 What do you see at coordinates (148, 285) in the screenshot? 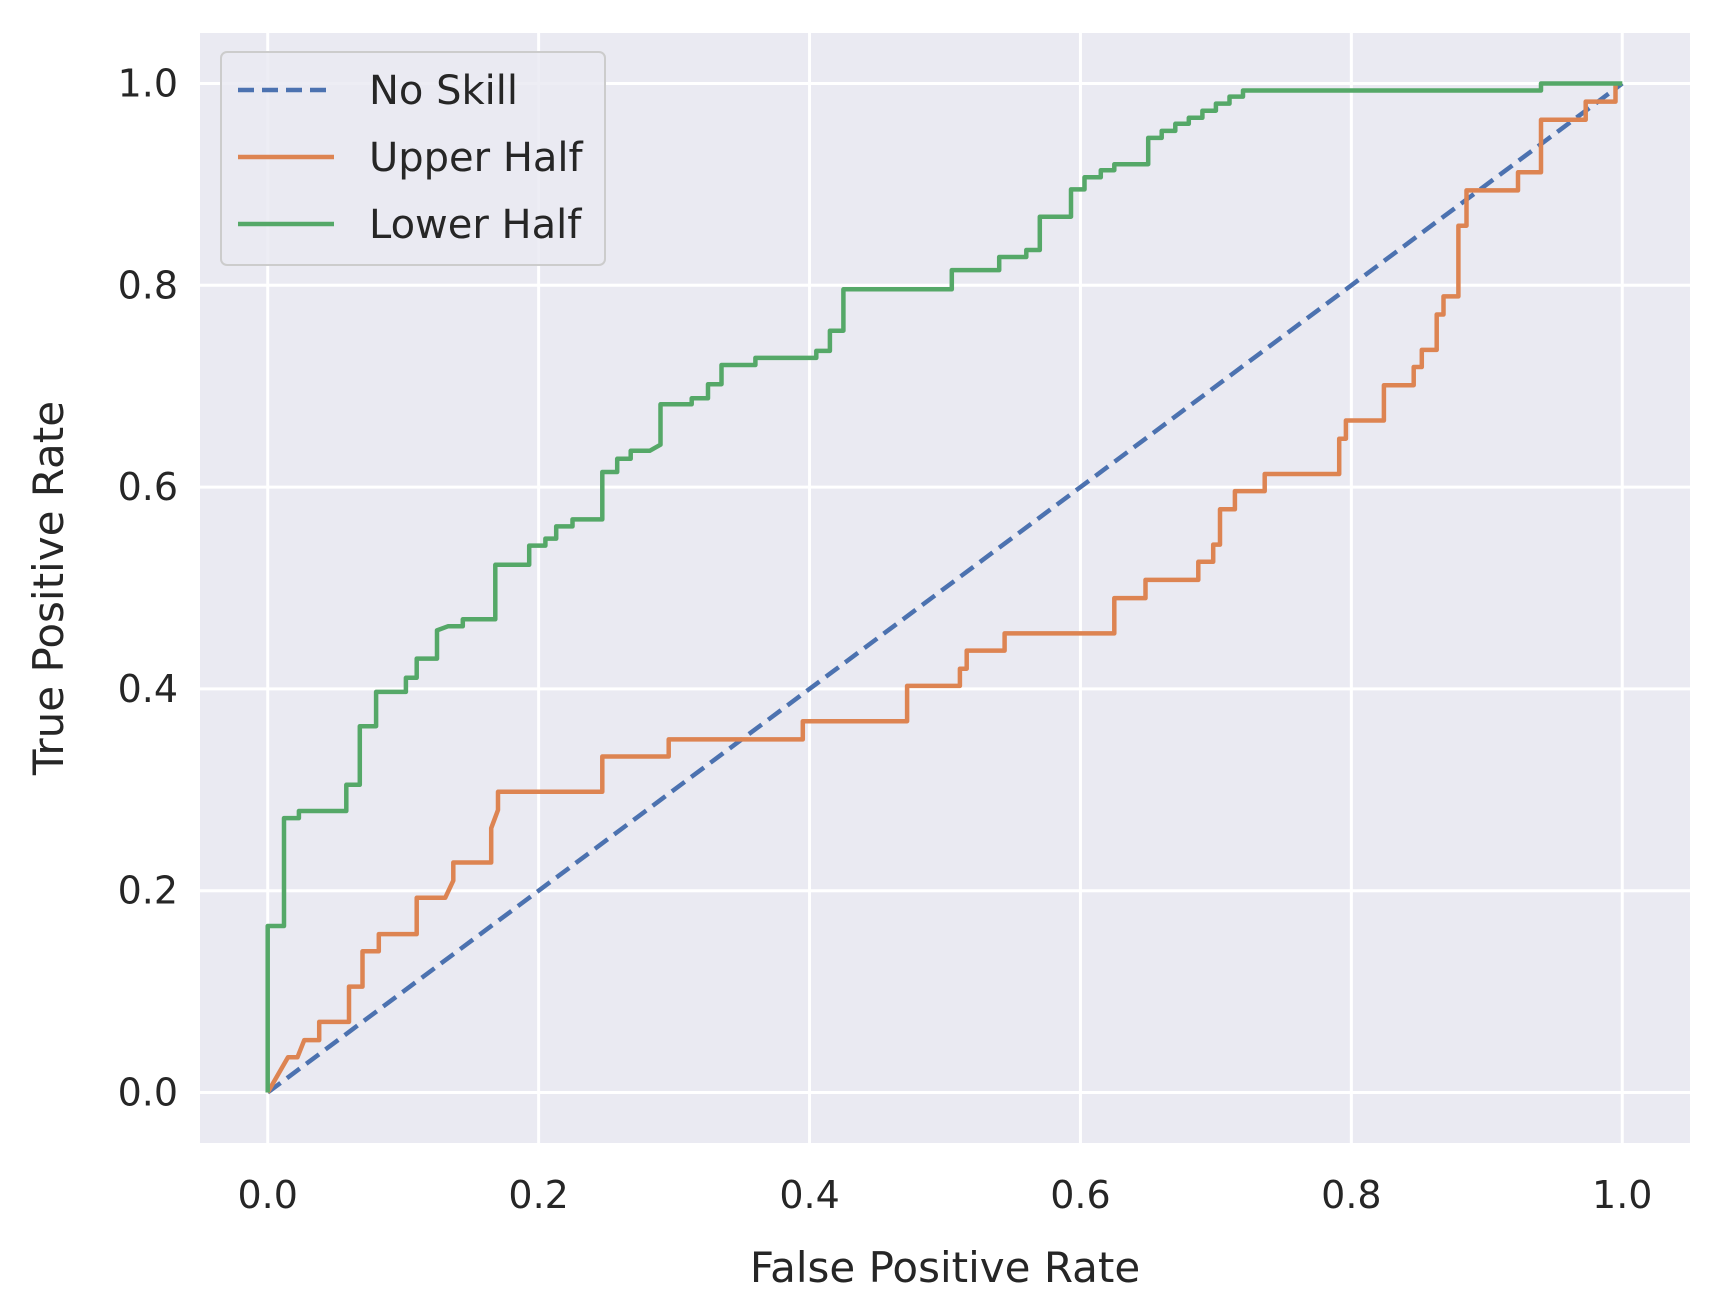
I see `y-tick-label: 0.8` at bounding box center [148, 285].